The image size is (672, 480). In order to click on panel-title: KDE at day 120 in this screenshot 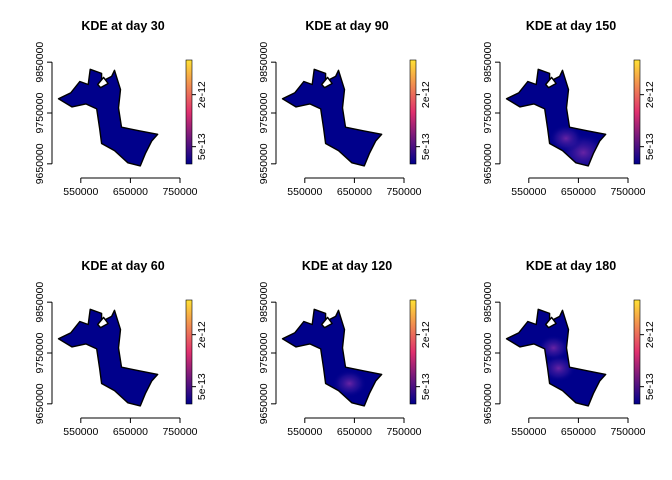, I will do `click(347, 266)`.